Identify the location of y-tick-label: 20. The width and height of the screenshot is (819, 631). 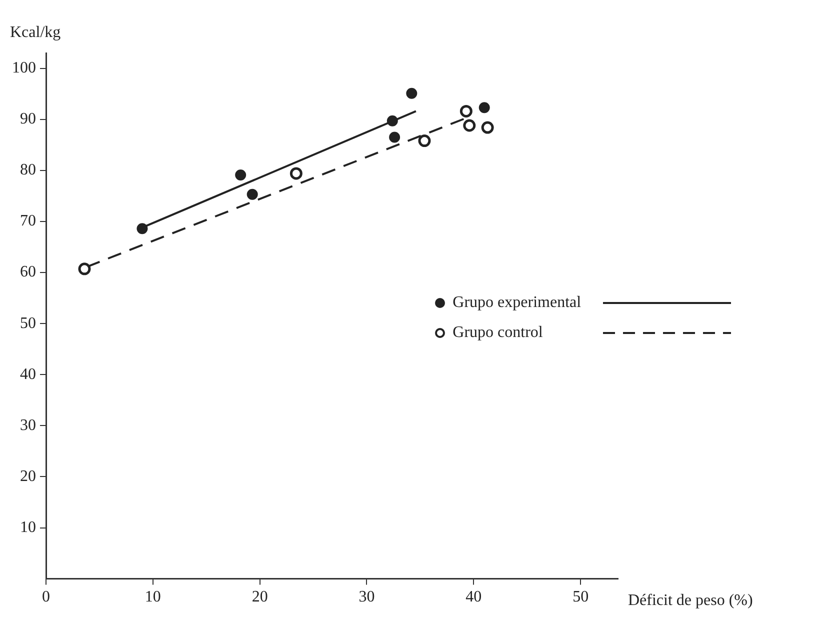
(28, 476).